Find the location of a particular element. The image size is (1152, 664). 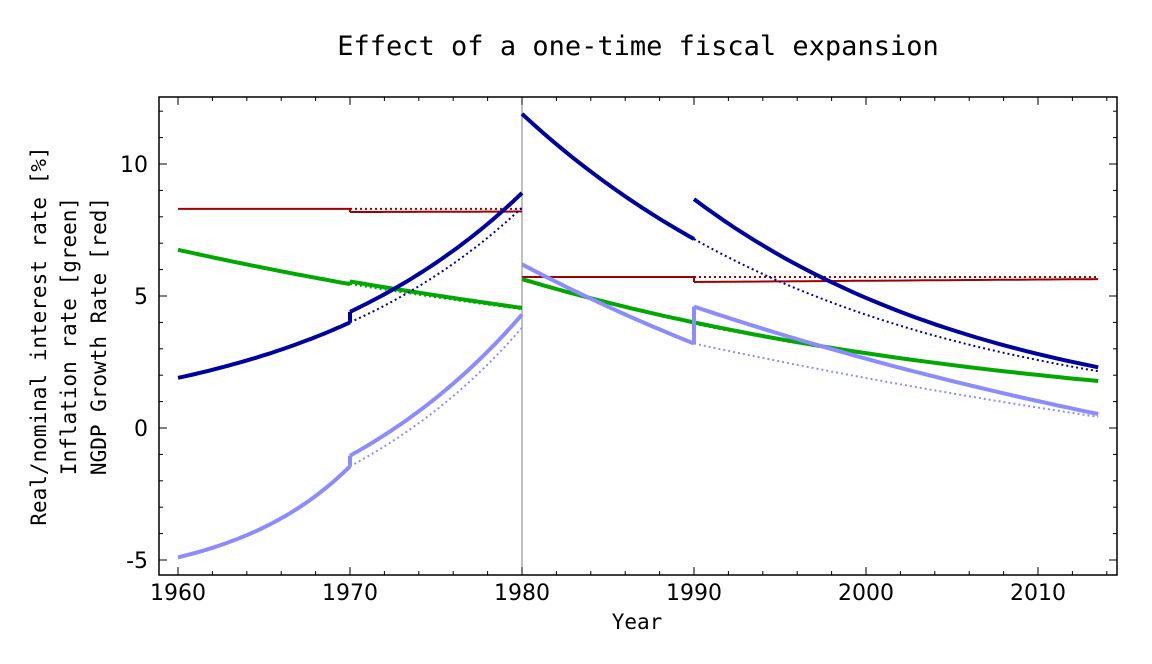

series-real-interest-rate-baseline is located at coordinates (724, 397).